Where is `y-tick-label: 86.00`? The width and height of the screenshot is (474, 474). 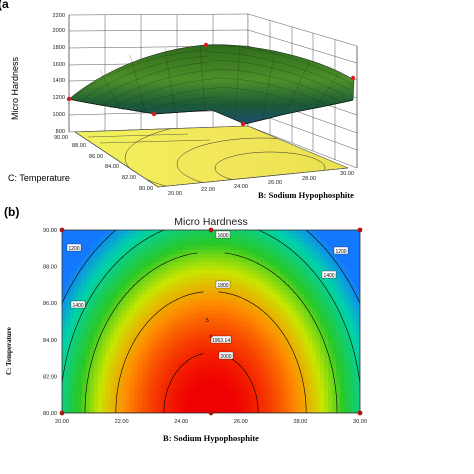
y-tick-label: 86.00 is located at coordinates (50, 304).